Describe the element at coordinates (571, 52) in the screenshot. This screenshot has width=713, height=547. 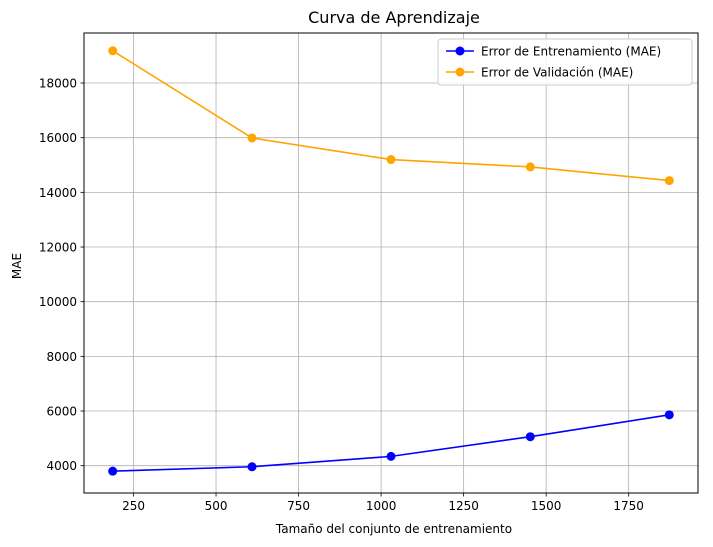
I see `legend-label: Error de Entrenamiento (MAE)` at that location.